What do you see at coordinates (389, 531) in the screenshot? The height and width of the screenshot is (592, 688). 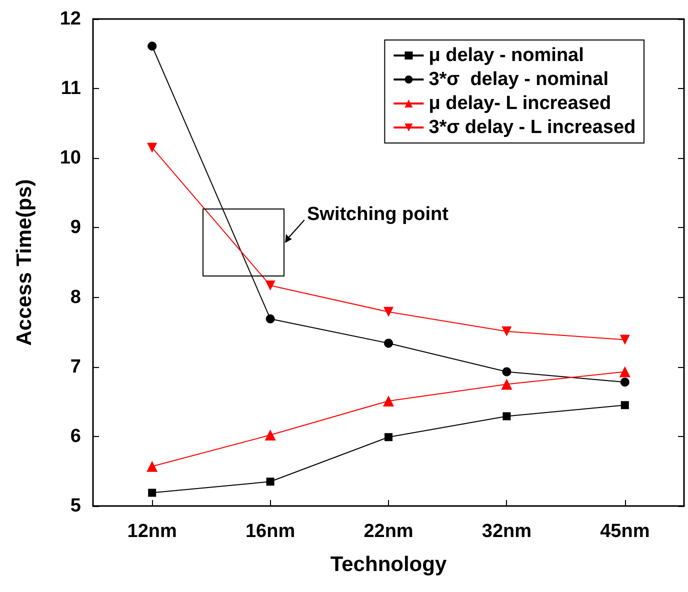 I see `x-tick-label: 22nm` at bounding box center [389, 531].